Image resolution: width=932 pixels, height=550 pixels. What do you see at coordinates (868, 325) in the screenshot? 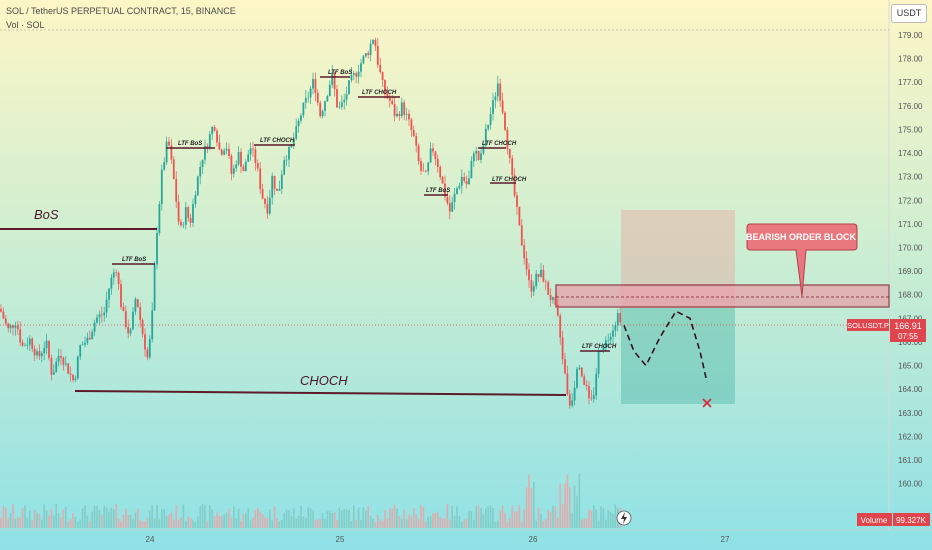
I see `price-tag-symbol-bg` at bounding box center [868, 325].